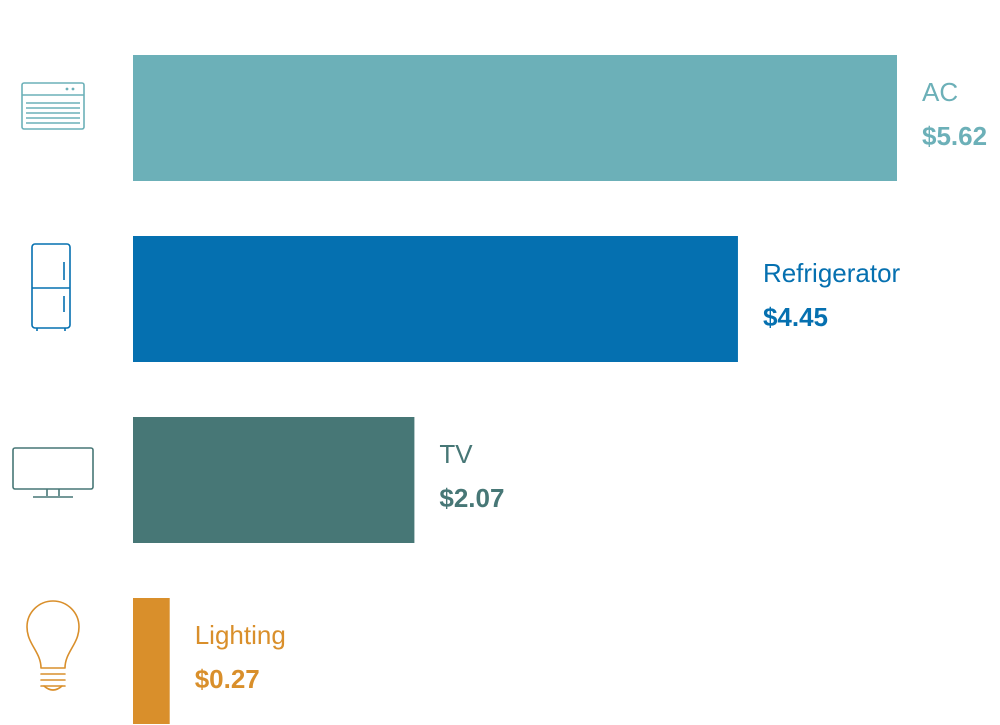 Image resolution: width=1000 pixels, height=725 pixels. I want to click on chart-row-tv: TV $2.07, so click(258, 480).